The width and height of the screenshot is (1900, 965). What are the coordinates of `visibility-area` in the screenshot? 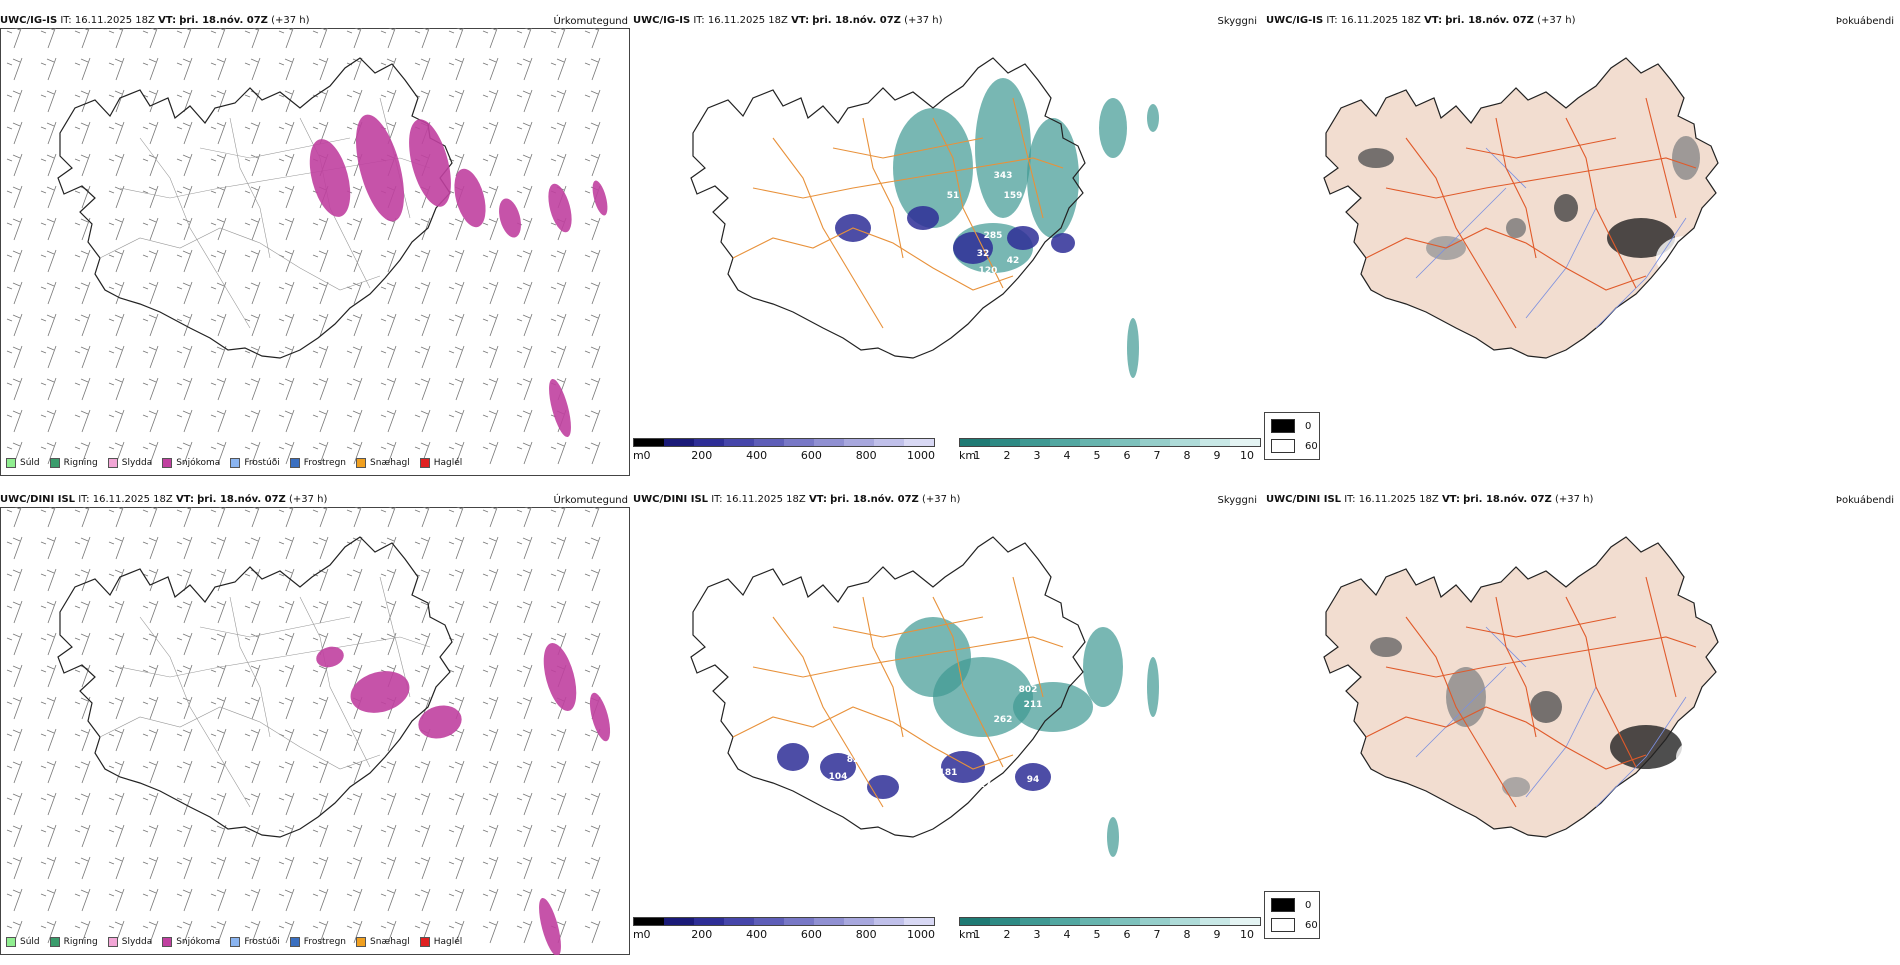 It's located at (1053, 178).